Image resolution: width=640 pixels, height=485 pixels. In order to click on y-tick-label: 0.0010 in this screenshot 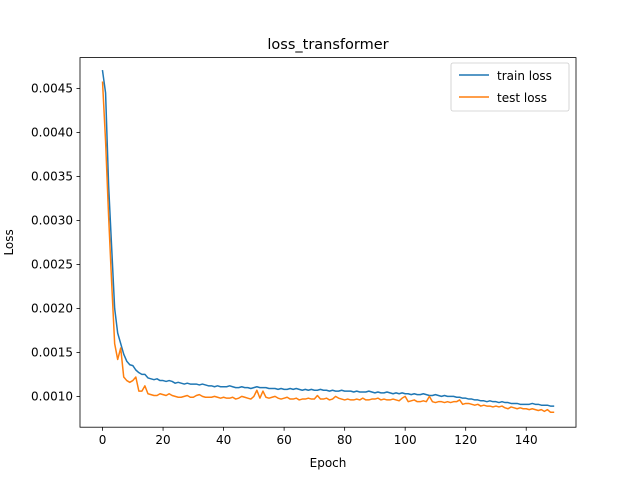, I will do `click(52, 397)`.